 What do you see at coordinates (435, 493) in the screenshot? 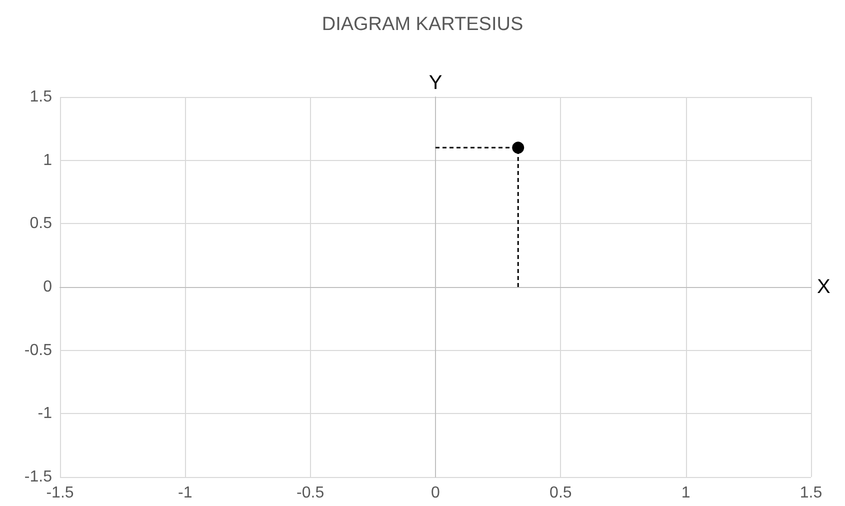
I see `x-tick-label: 0` at bounding box center [435, 493].